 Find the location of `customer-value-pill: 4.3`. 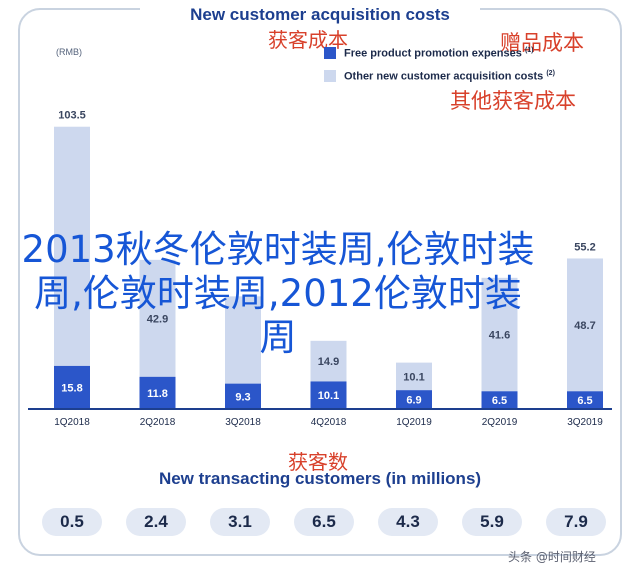

customer-value-pill: 4.3 is located at coordinates (408, 522).